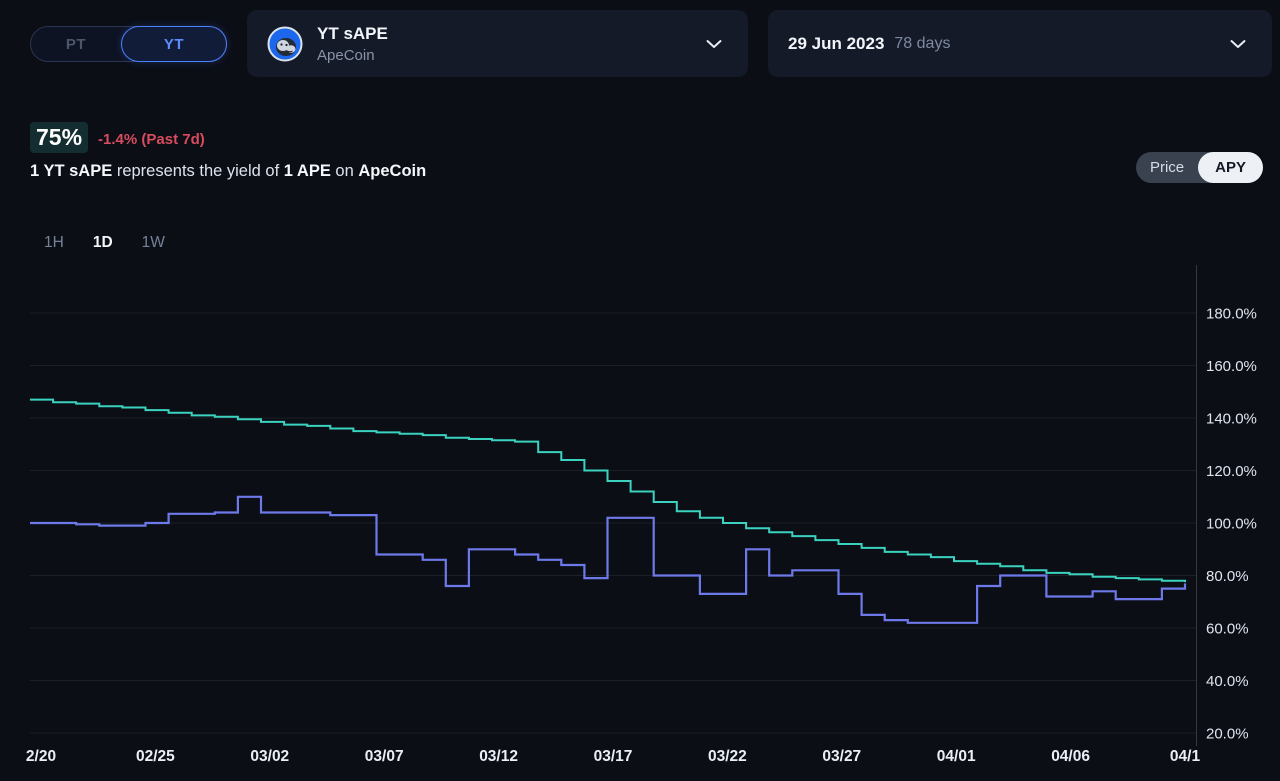  Describe the element at coordinates (841, 756) in the screenshot. I see `x-axis-label: 03/27` at that location.